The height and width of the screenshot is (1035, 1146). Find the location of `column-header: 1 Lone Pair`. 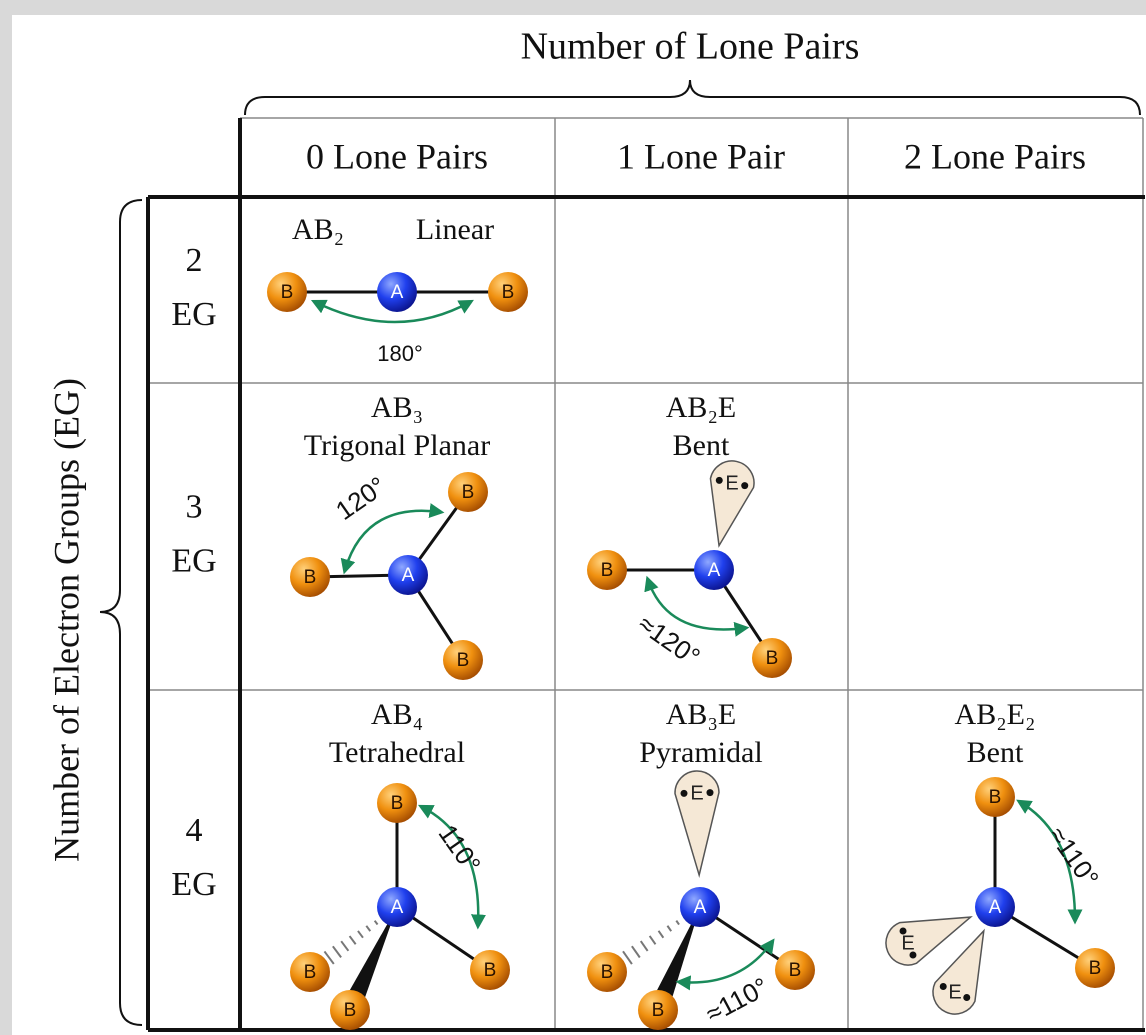

column-header: 1 Lone Pair is located at coordinates (701, 156).